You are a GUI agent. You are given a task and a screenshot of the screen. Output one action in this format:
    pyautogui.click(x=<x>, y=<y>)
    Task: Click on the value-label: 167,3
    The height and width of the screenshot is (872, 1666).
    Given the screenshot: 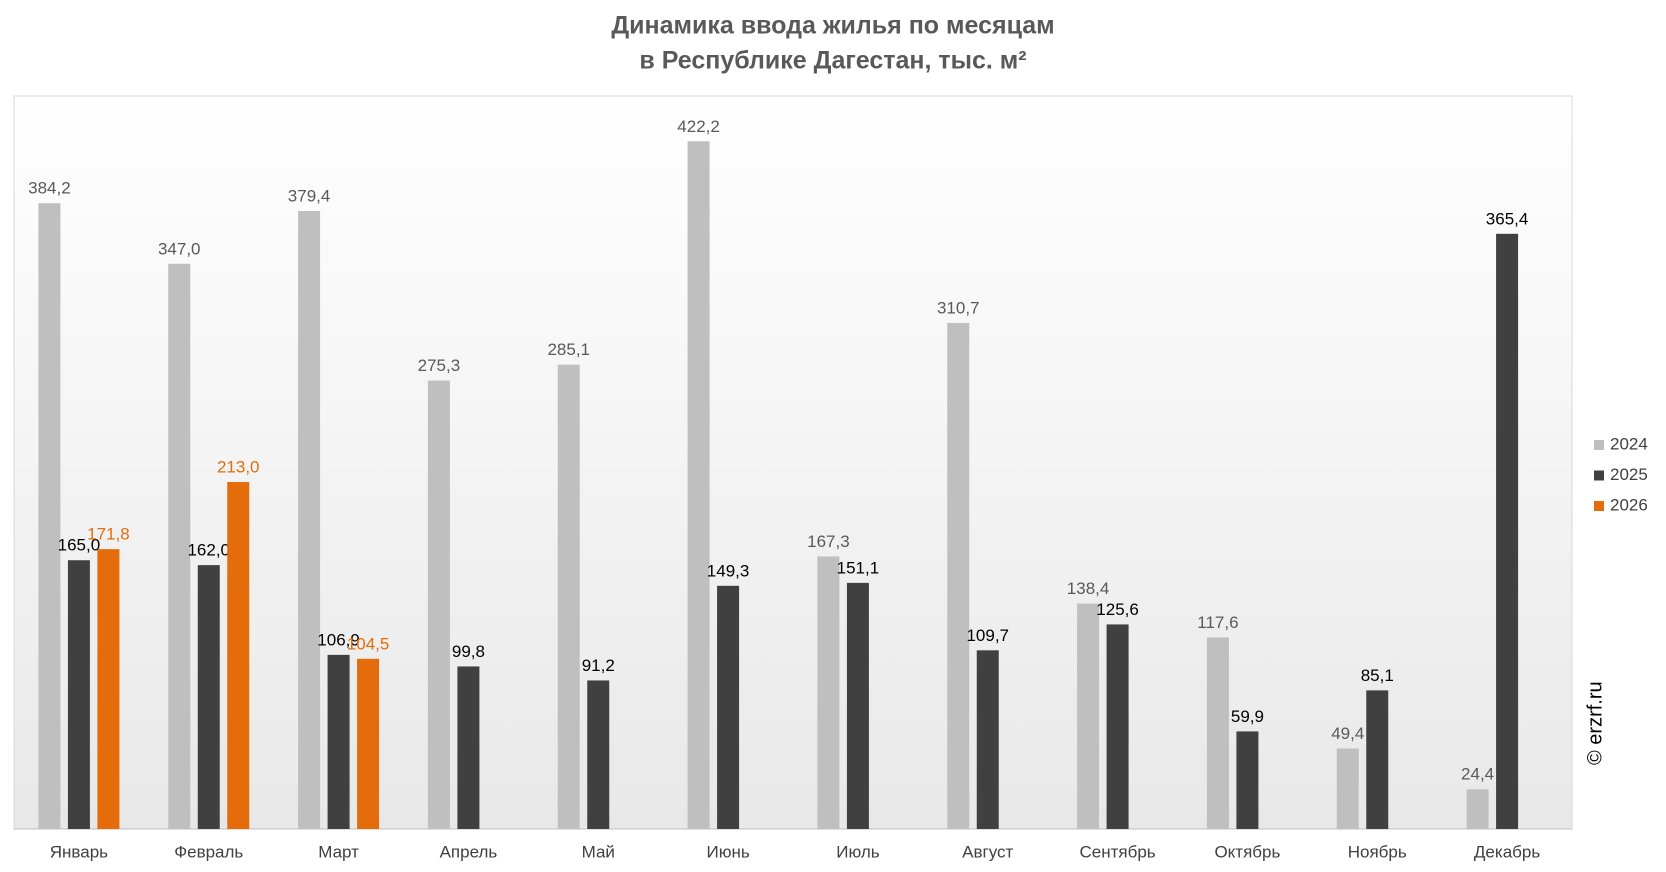 What is the action you would take?
    pyautogui.click(x=828, y=541)
    